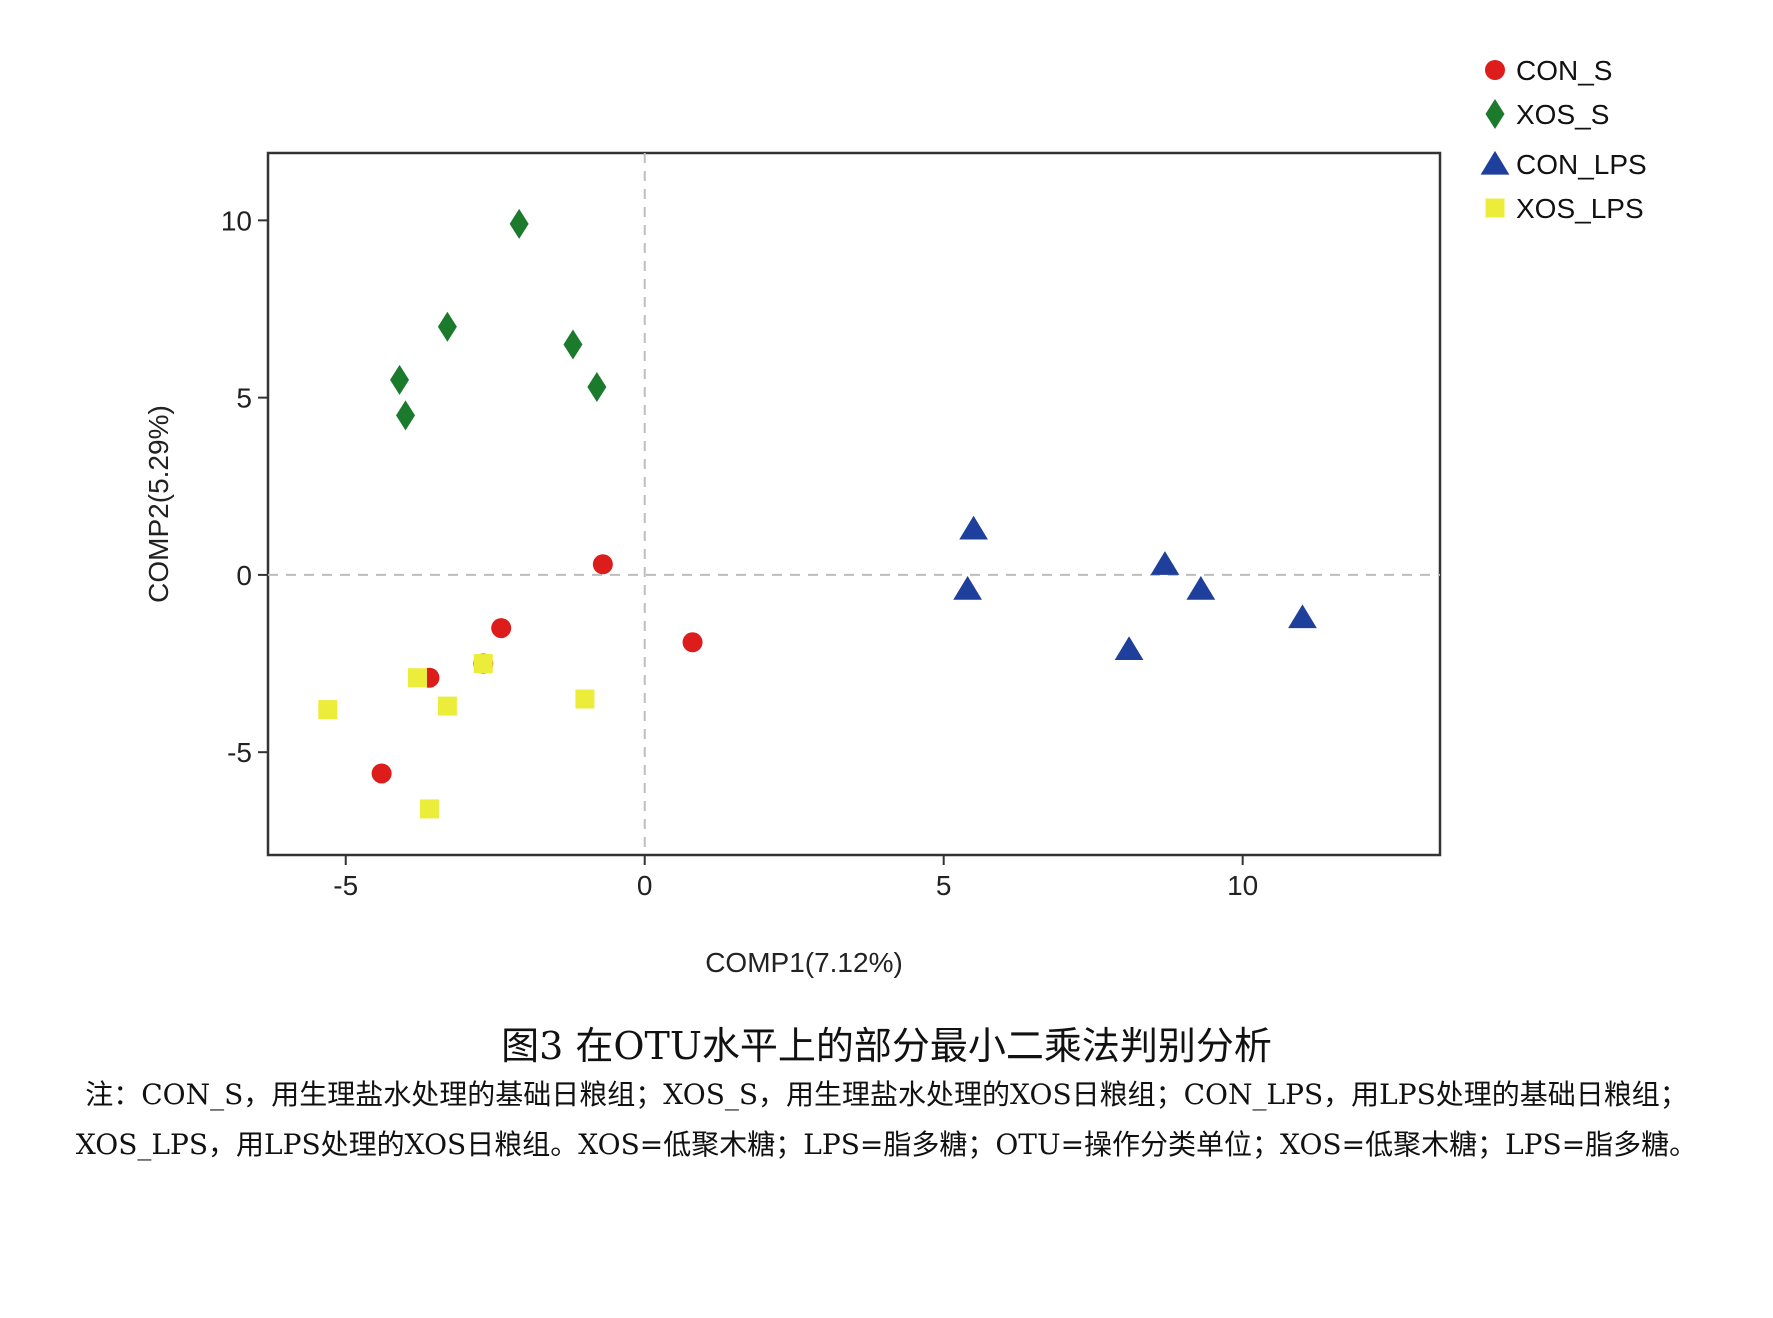 This screenshot has width=1773, height=1318. I want to click on legend-label: XOS_S, so click(1562, 114).